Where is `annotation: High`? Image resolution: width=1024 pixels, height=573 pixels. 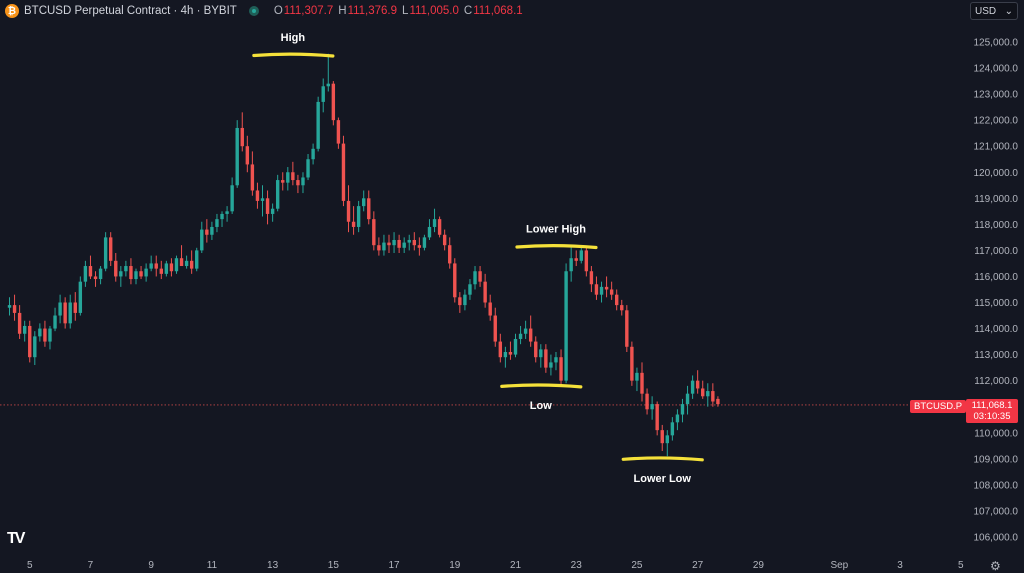
annotation: High is located at coordinates (293, 45).